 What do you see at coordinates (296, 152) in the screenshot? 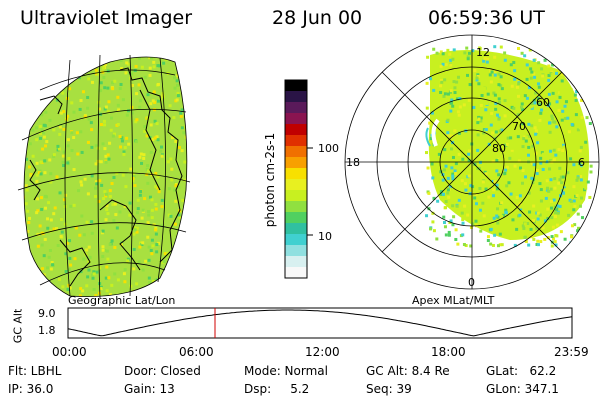
I see `colorbar-swatch` at bounding box center [296, 152].